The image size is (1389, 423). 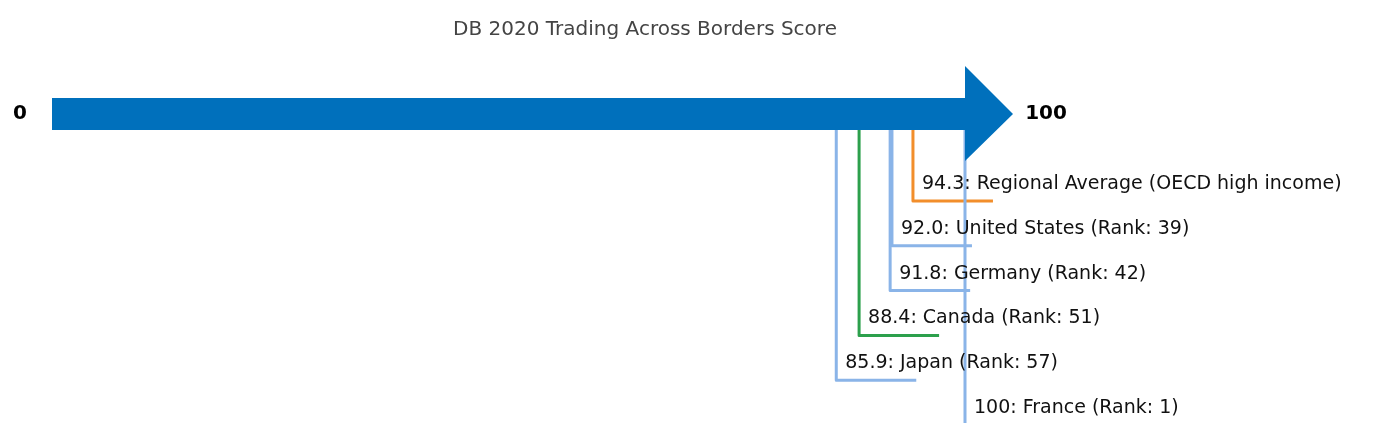 I want to click on category-label: Regional Average (OECD high income), so click(x=1159, y=181).